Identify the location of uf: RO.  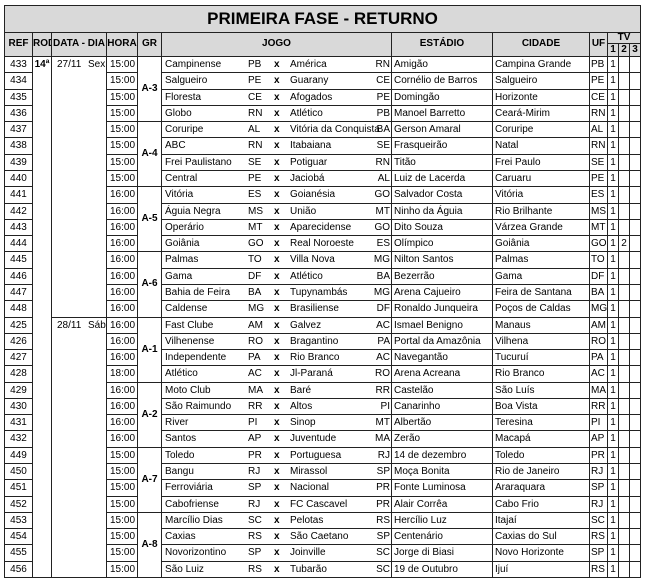
(599, 342).